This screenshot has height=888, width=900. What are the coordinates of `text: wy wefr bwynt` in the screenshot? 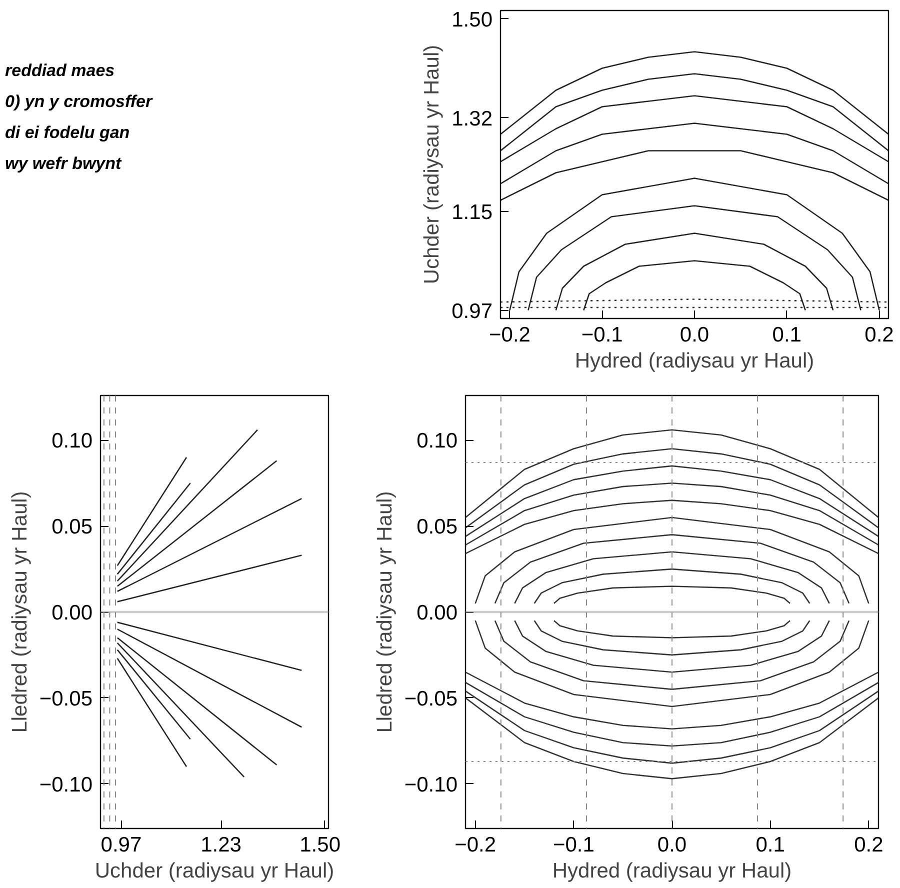 It's located at (63, 163).